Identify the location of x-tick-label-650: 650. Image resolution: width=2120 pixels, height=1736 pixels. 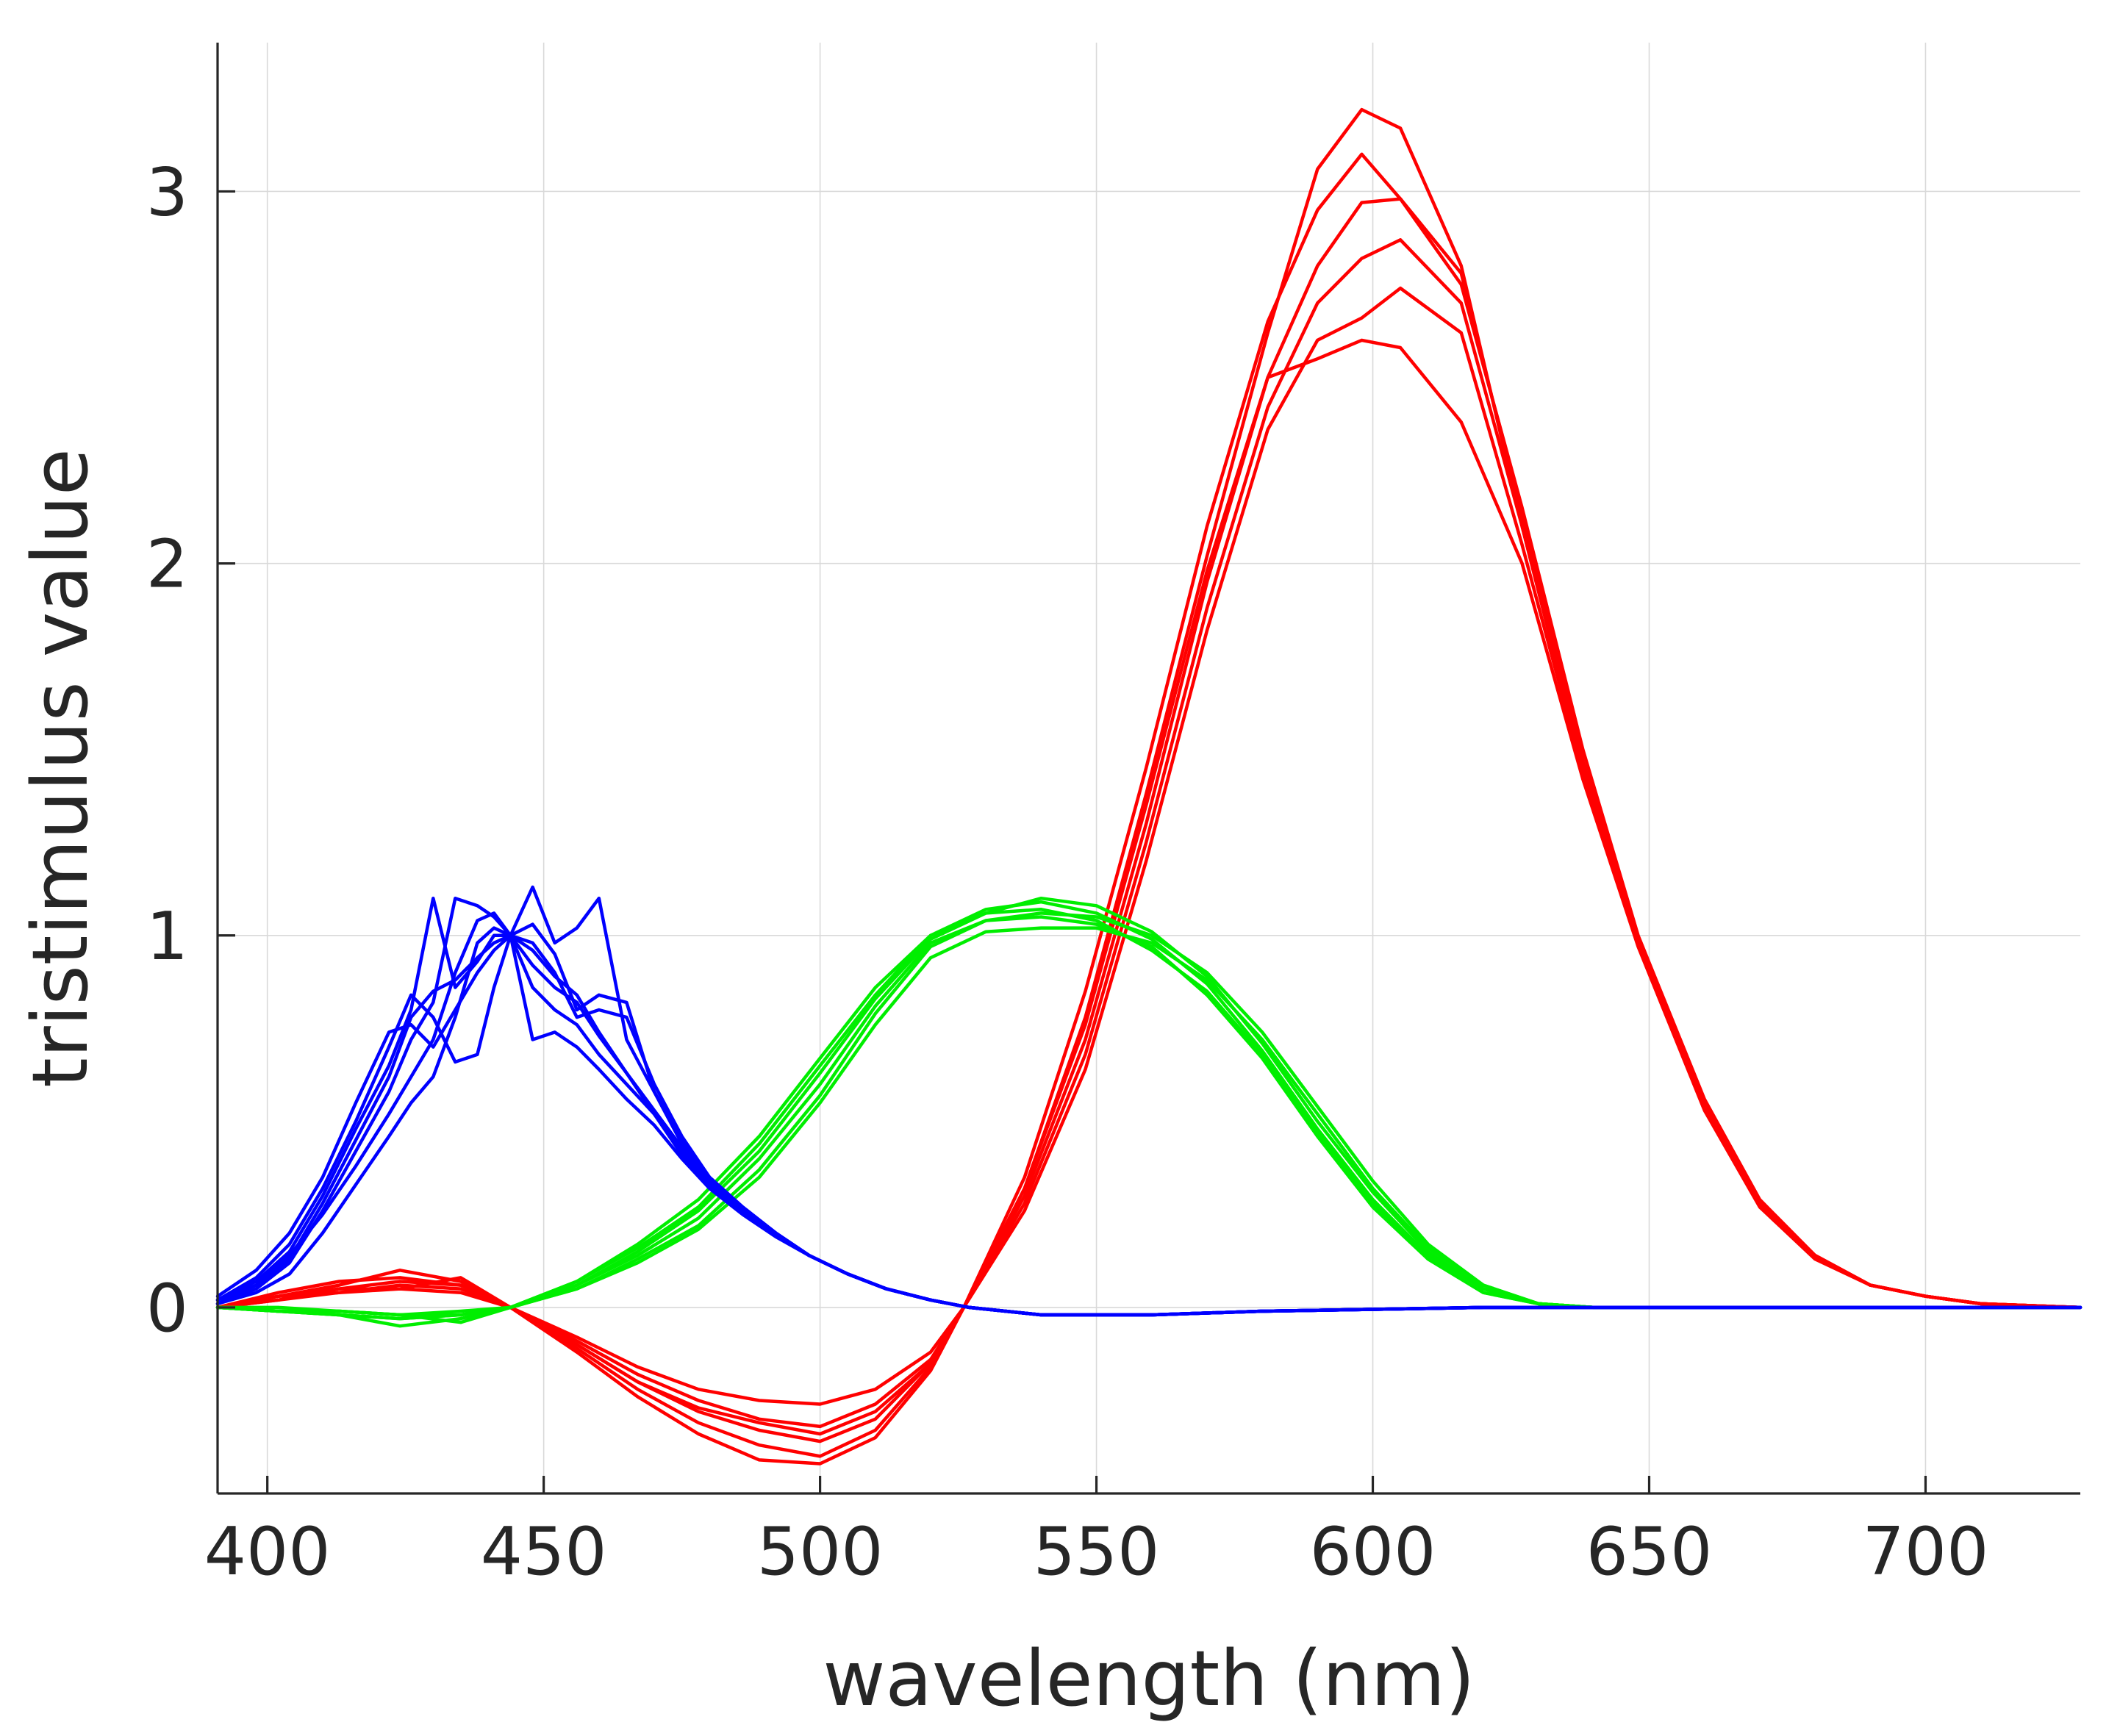
(1649, 1551).